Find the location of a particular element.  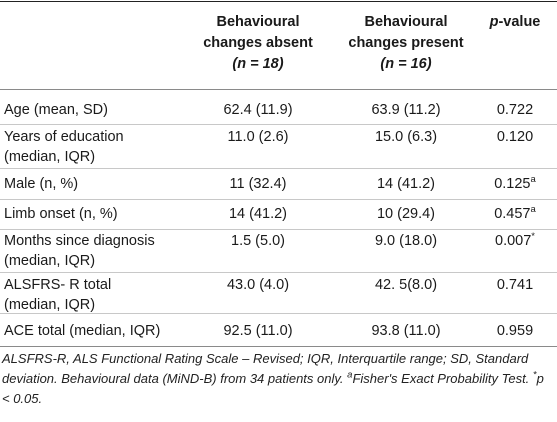

header-present-line2: changes present is located at coordinates (406, 43).